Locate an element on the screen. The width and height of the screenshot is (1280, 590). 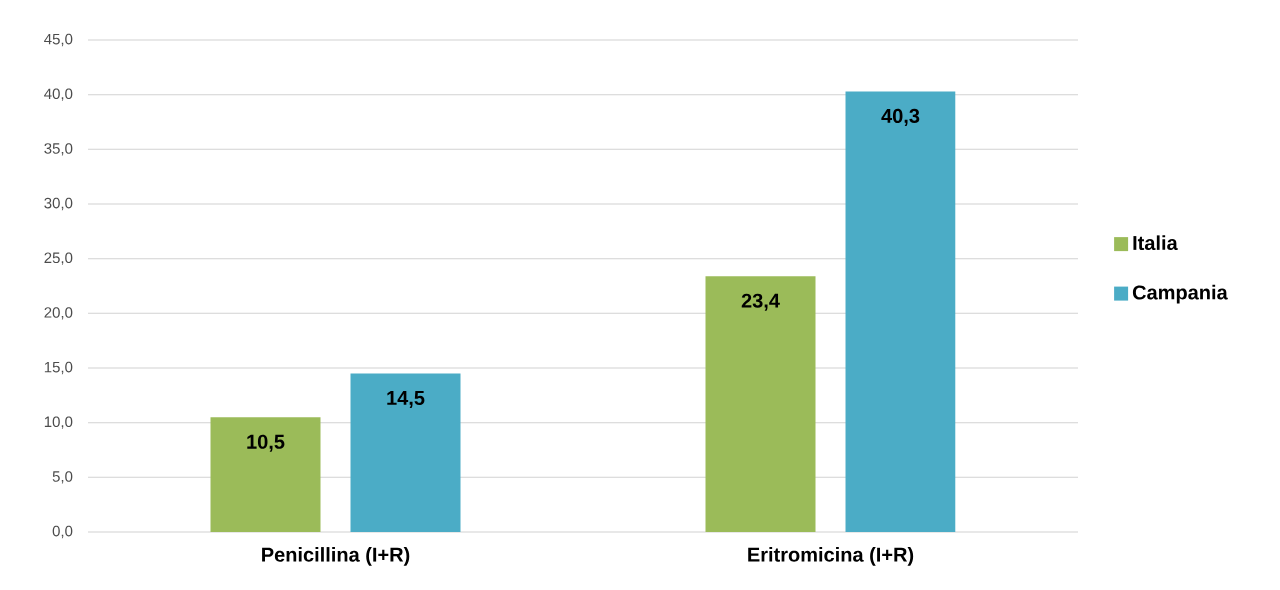
y-tick-label: 35,0 is located at coordinates (58, 149).